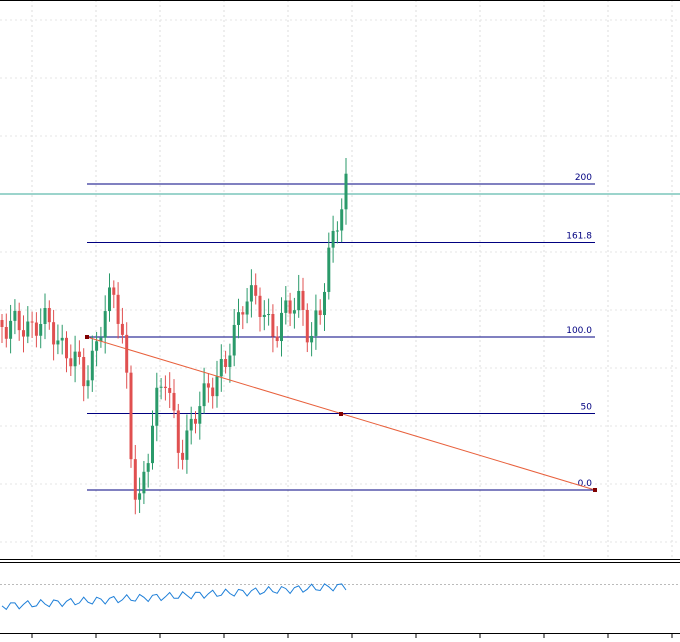  Describe the element at coordinates (174, 597) in the screenshot. I see `indicator-line` at that location.